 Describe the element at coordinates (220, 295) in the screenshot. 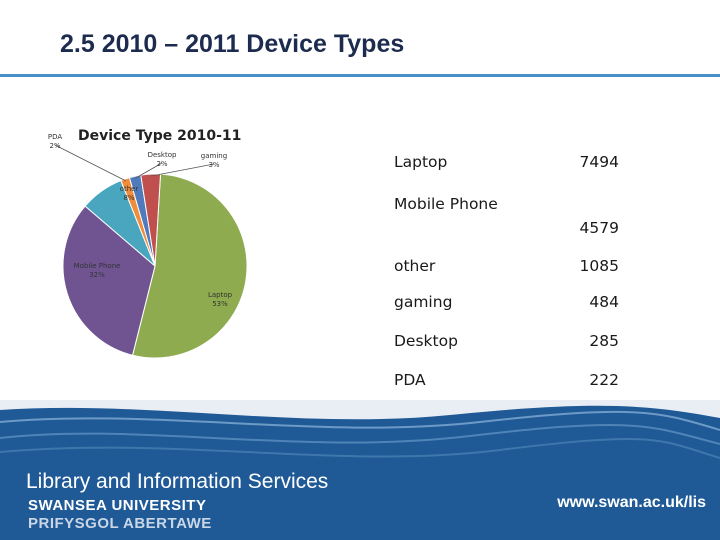

I see `slice-label: Laptop` at that location.